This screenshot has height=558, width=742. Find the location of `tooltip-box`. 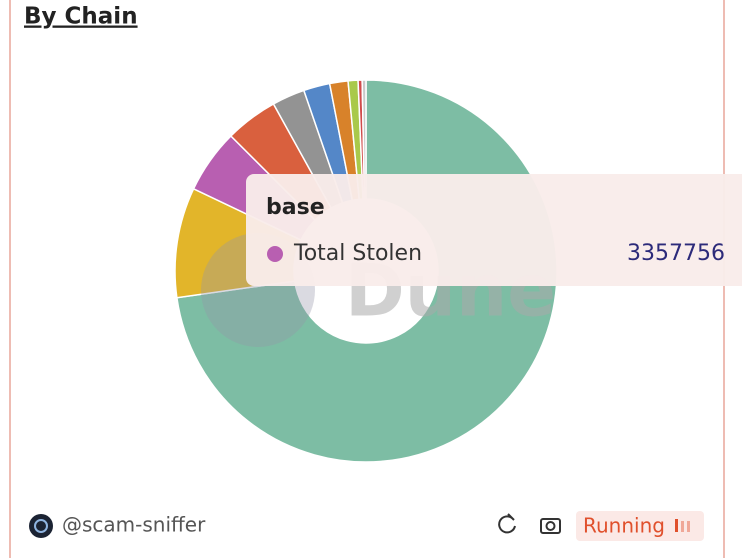

tooltip-box is located at coordinates (494, 230).